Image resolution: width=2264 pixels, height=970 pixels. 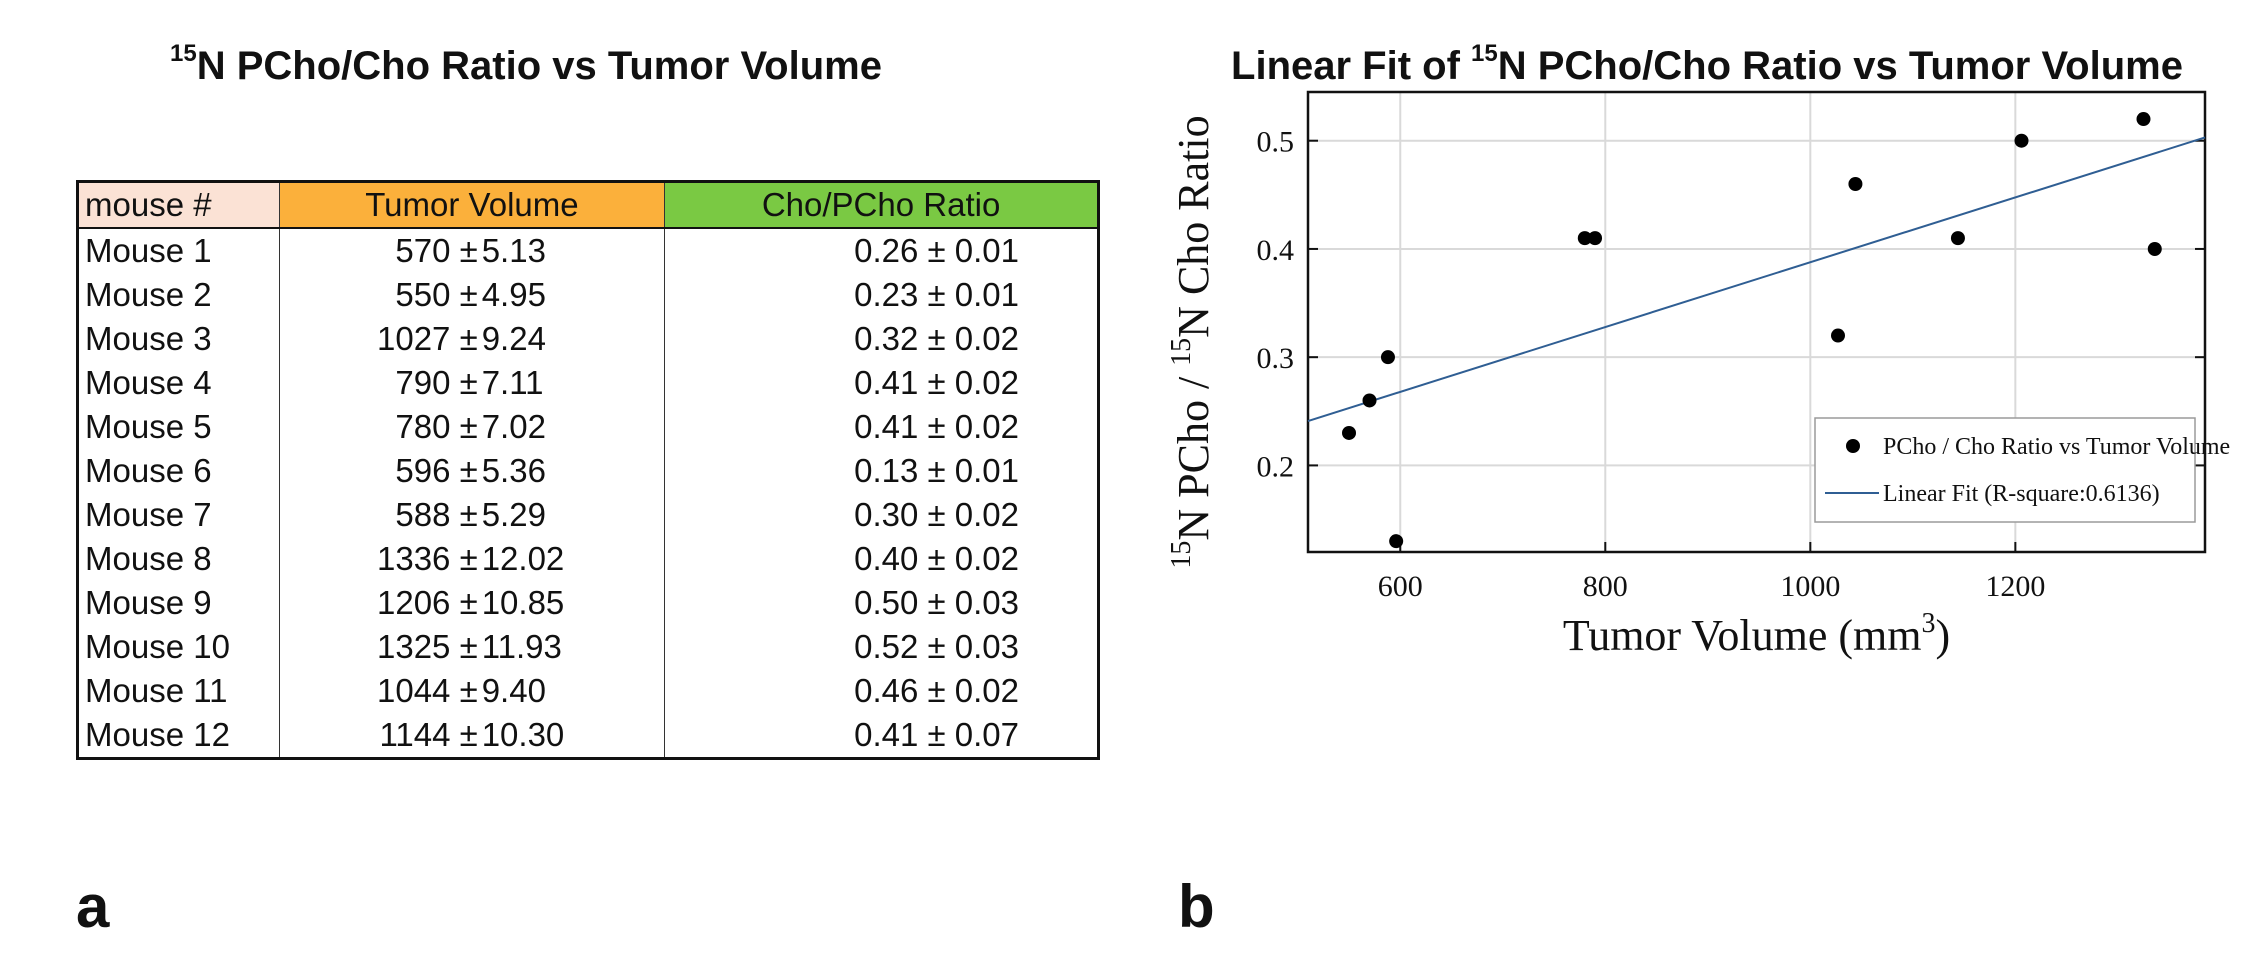 What do you see at coordinates (1351, 66) in the screenshot?
I see `chart-title-prefix: Linear Fit of` at bounding box center [1351, 66].